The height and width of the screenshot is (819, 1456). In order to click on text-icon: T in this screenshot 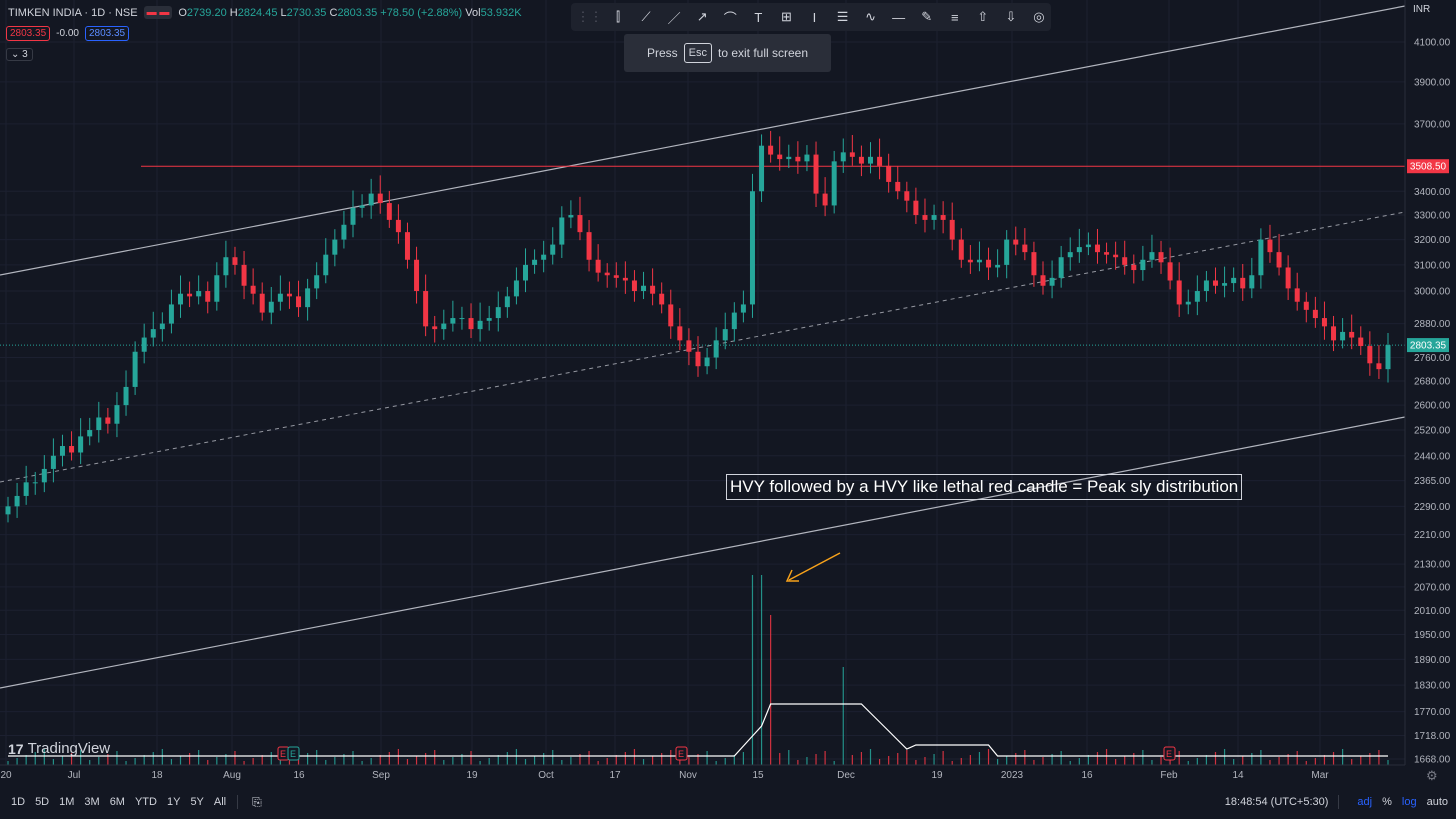, I will do `click(758, 17)`.